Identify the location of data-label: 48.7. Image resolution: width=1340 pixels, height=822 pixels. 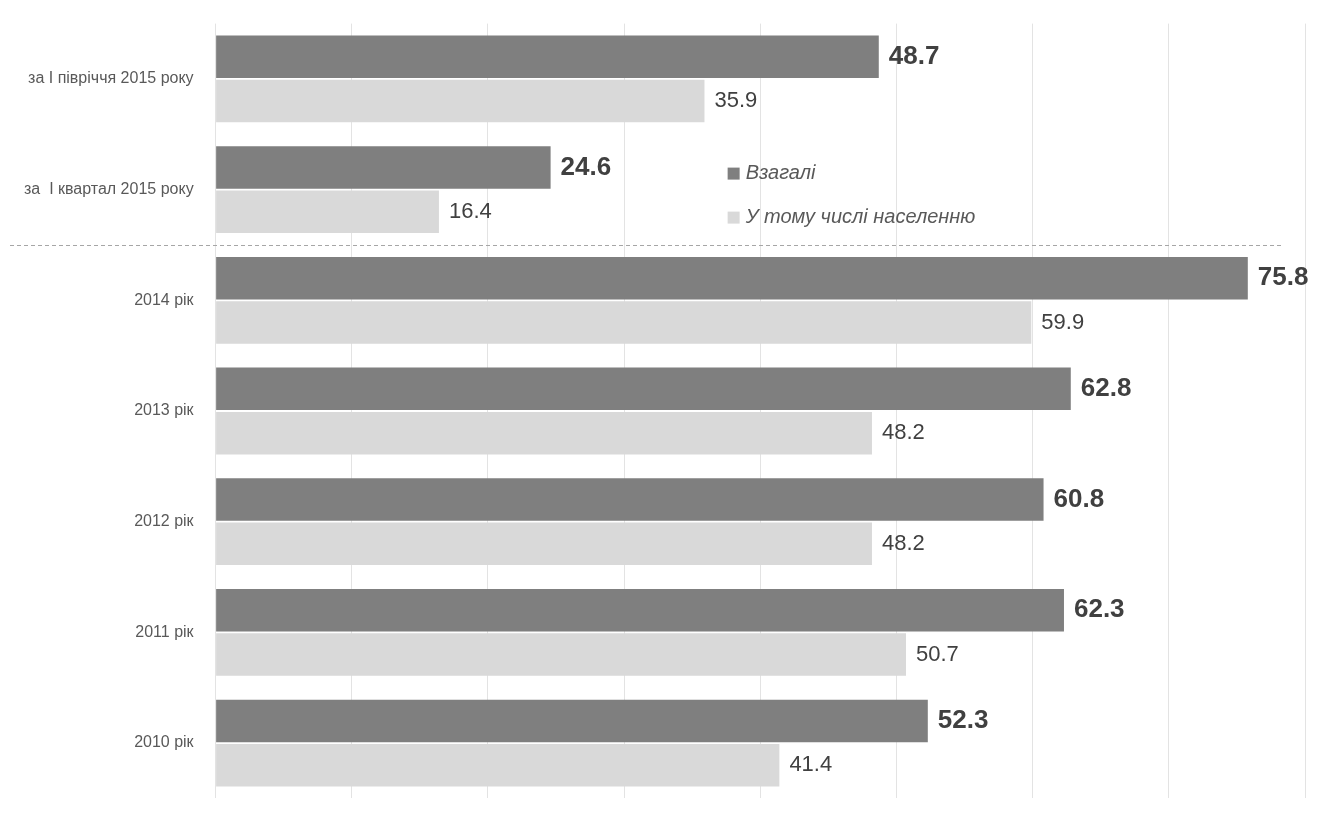
(914, 54).